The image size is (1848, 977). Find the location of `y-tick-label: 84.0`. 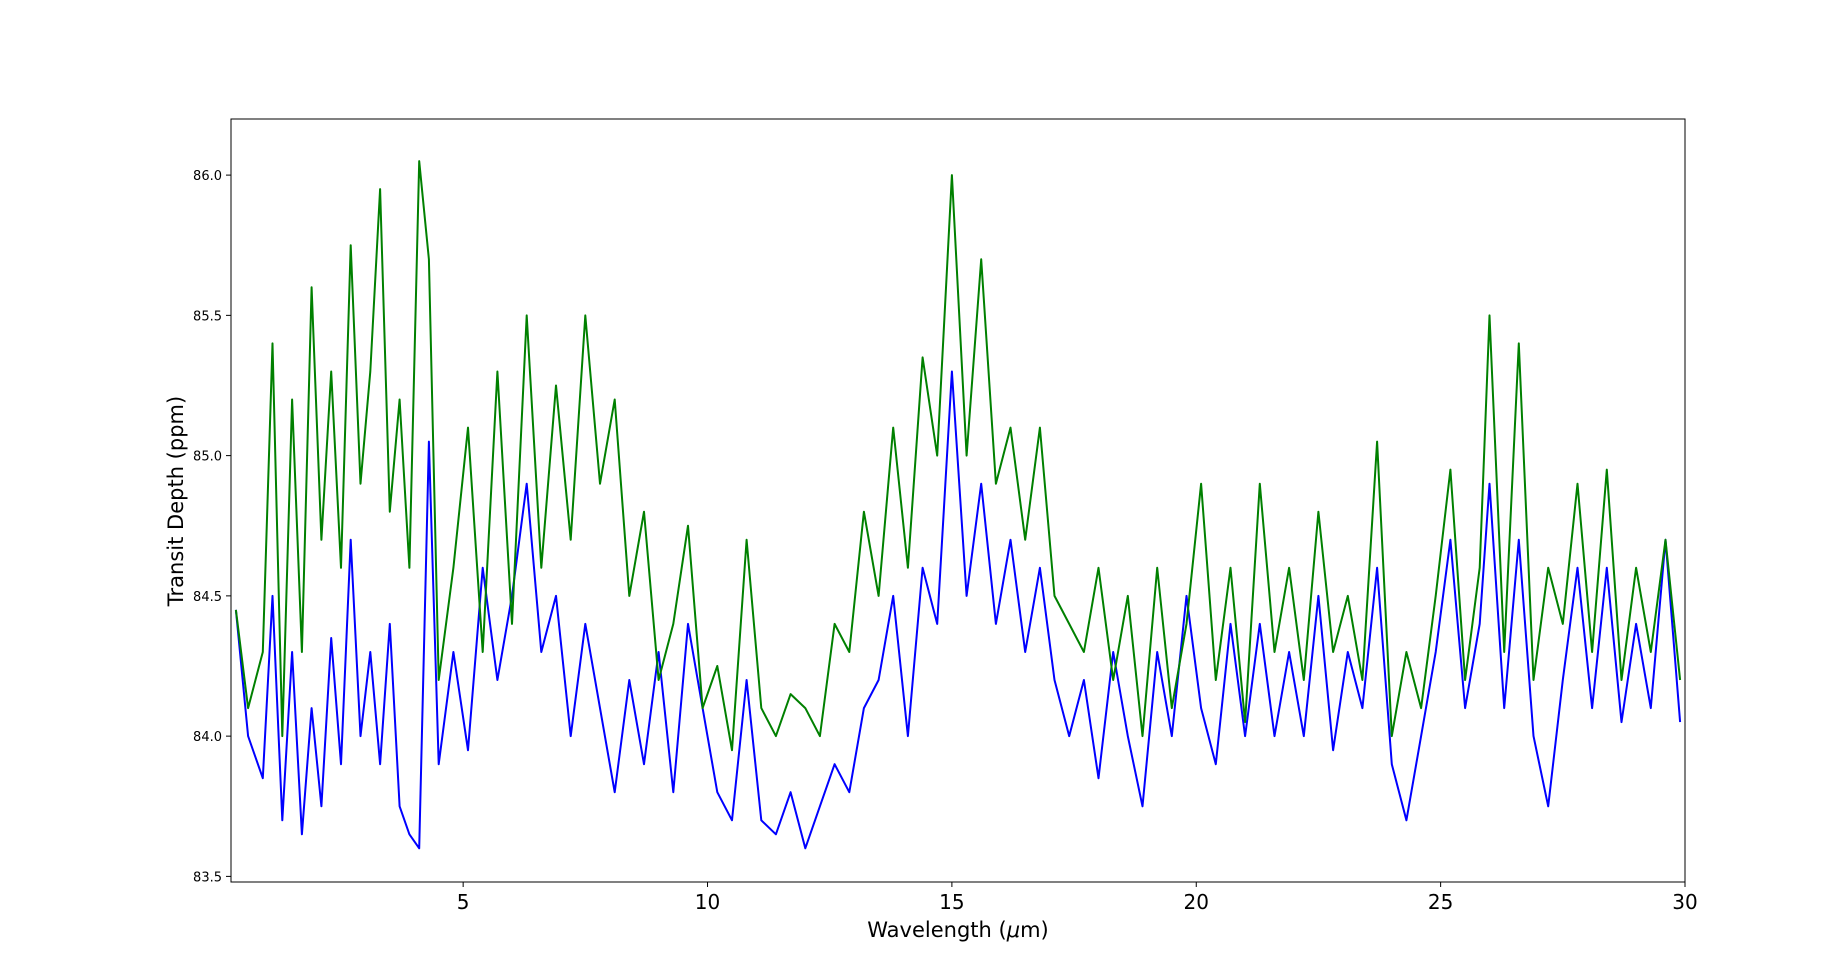

y-tick-label: 84.0 is located at coordinates (207, 737).